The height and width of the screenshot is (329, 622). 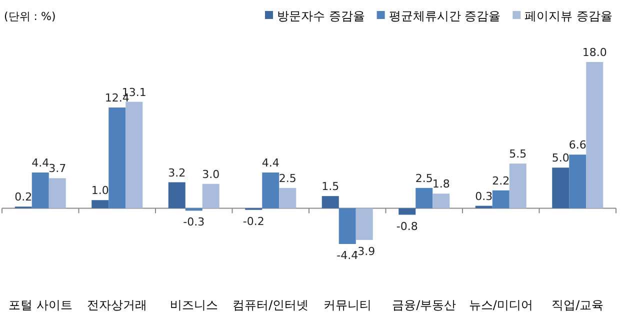 What do you see at coordinates (578, 305) in the screenshot?
I see `x-tick-label: 직업/교육` at bounding box center [578, 305].